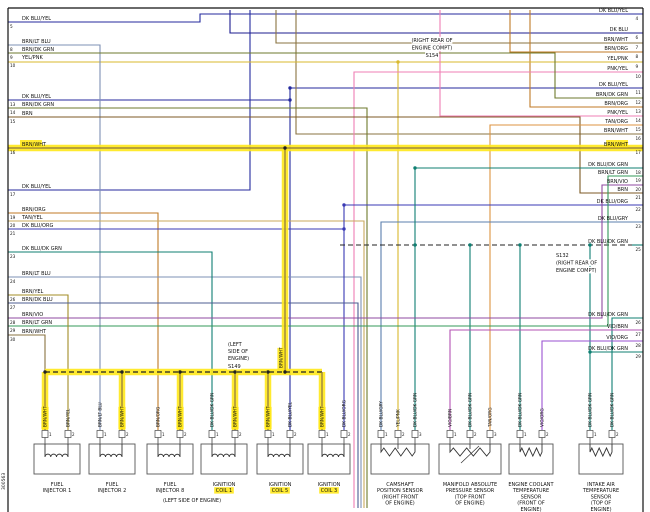 The width and height of the screenshot is (650, 512). What do you see at coordinates (325, 155) in the screenshot?
I see `wire-brn` at bounding box center [325, 155].